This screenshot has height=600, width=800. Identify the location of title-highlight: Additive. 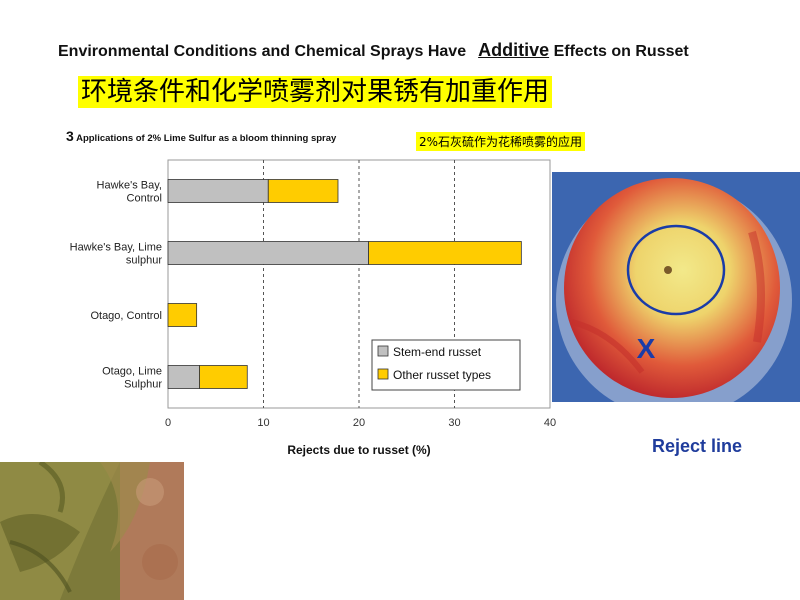
(514, 50).